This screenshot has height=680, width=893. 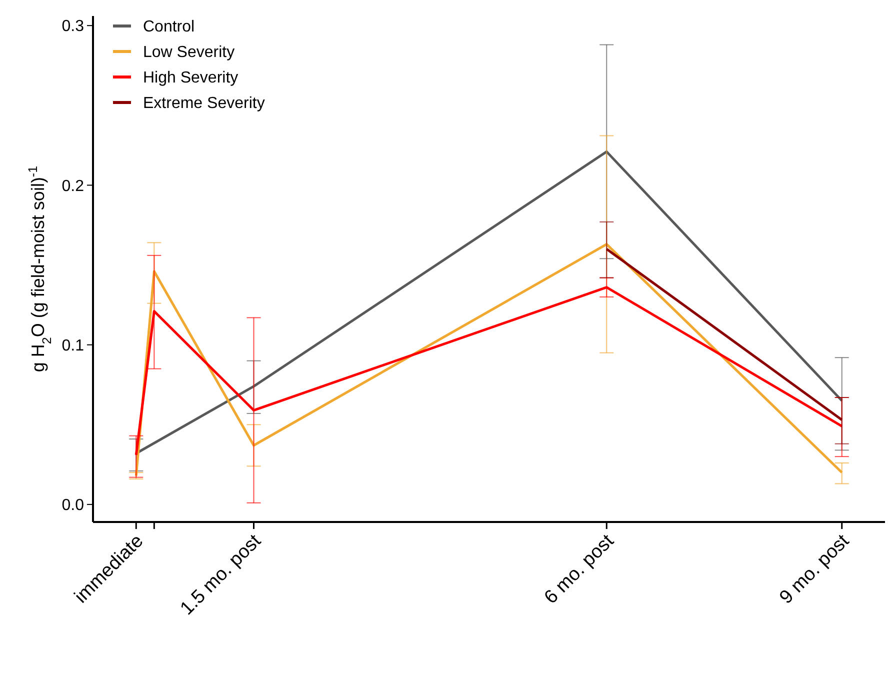 I want to click on y-tick-label: 0.2, so click(x=73, y=186).